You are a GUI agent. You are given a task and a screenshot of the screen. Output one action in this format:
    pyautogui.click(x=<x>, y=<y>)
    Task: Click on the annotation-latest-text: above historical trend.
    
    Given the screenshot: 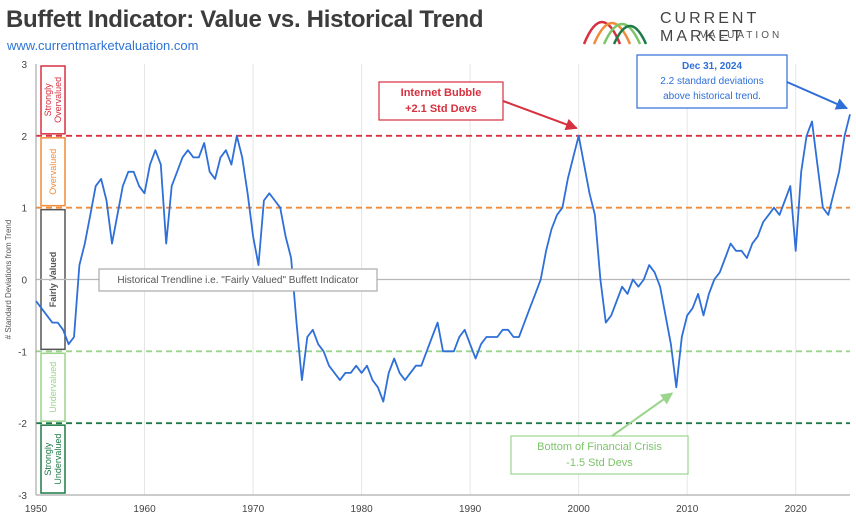 What is the action you would take?
    pyautogui.click(x=712, y=96)
    